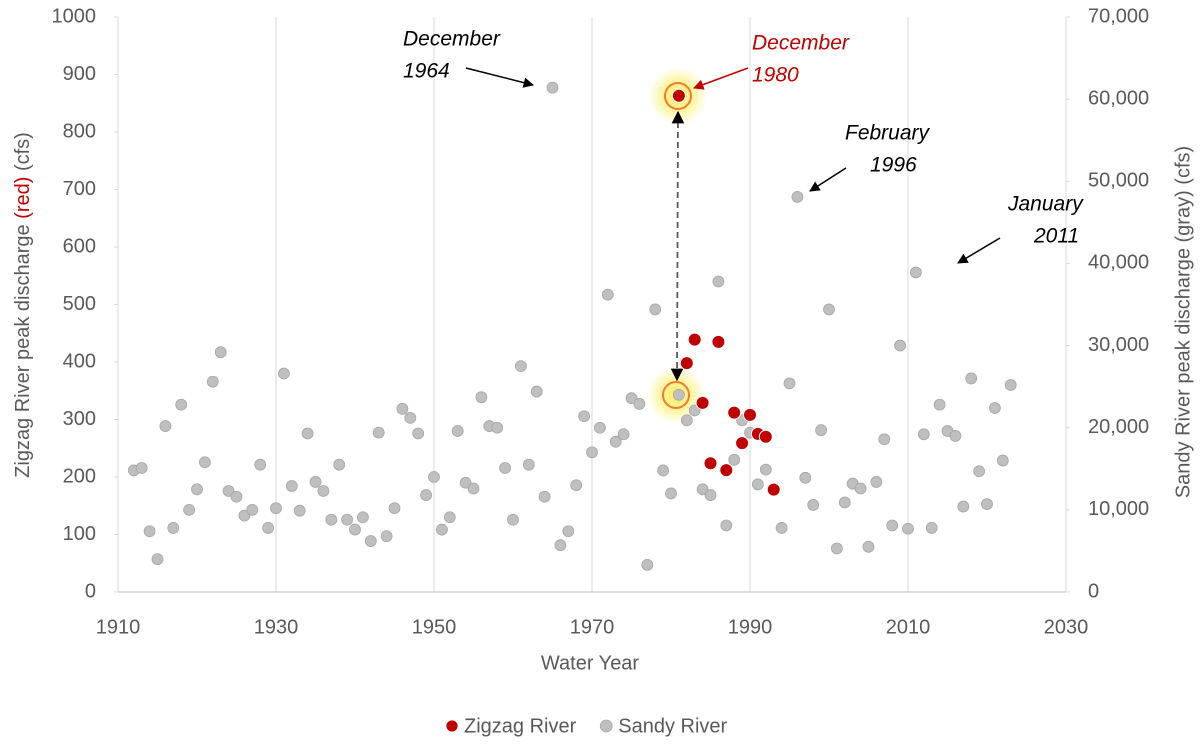 The image size is (1200, 747). What do you see at coordinates (79, 361) in the screenshot?
I see `y-tick-label: 400` at bounding box center [79, 361].